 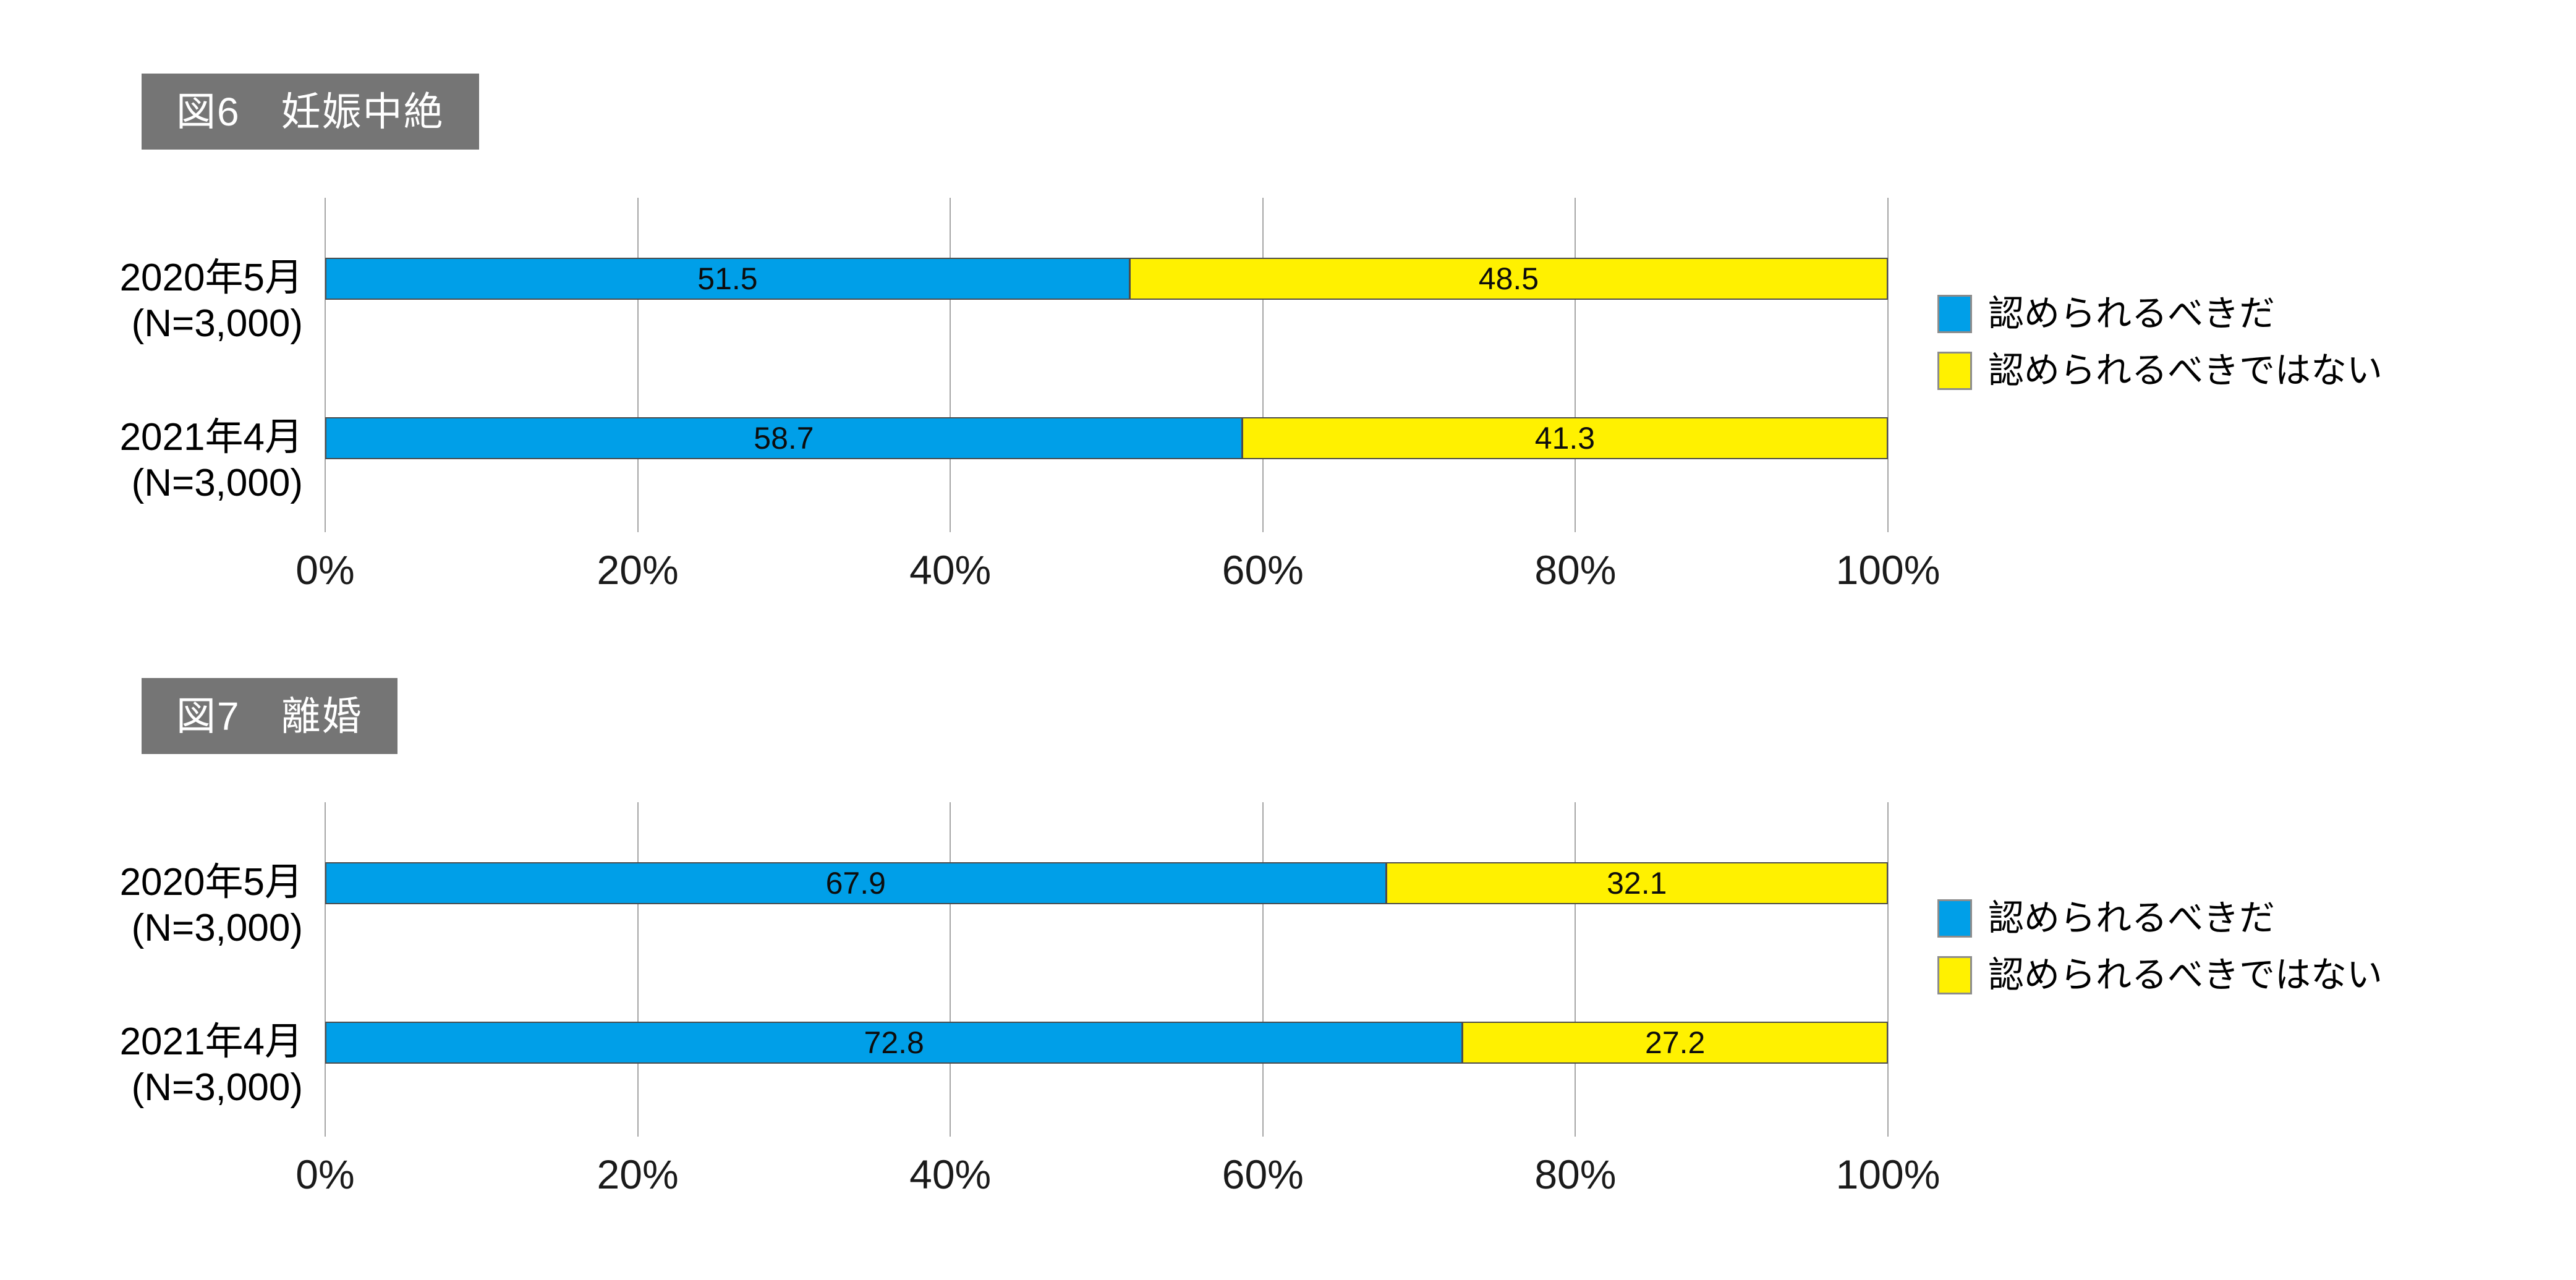 I want to click on figure7-row1-value-disapprove: 32.1, so click(x=1637, y=883).